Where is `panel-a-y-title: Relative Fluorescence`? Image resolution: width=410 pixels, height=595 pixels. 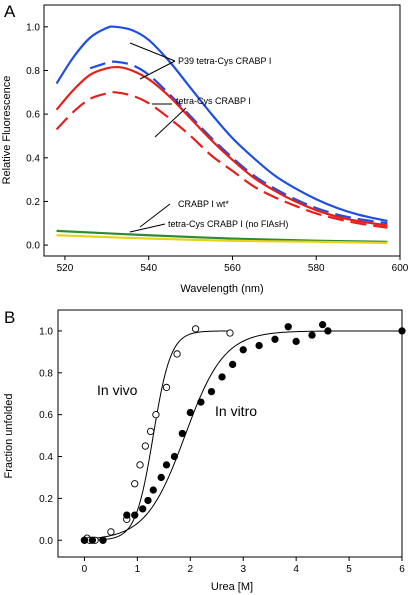 panel-a-y-title: Relative Fluorescence is located at coordinates (7, 130).